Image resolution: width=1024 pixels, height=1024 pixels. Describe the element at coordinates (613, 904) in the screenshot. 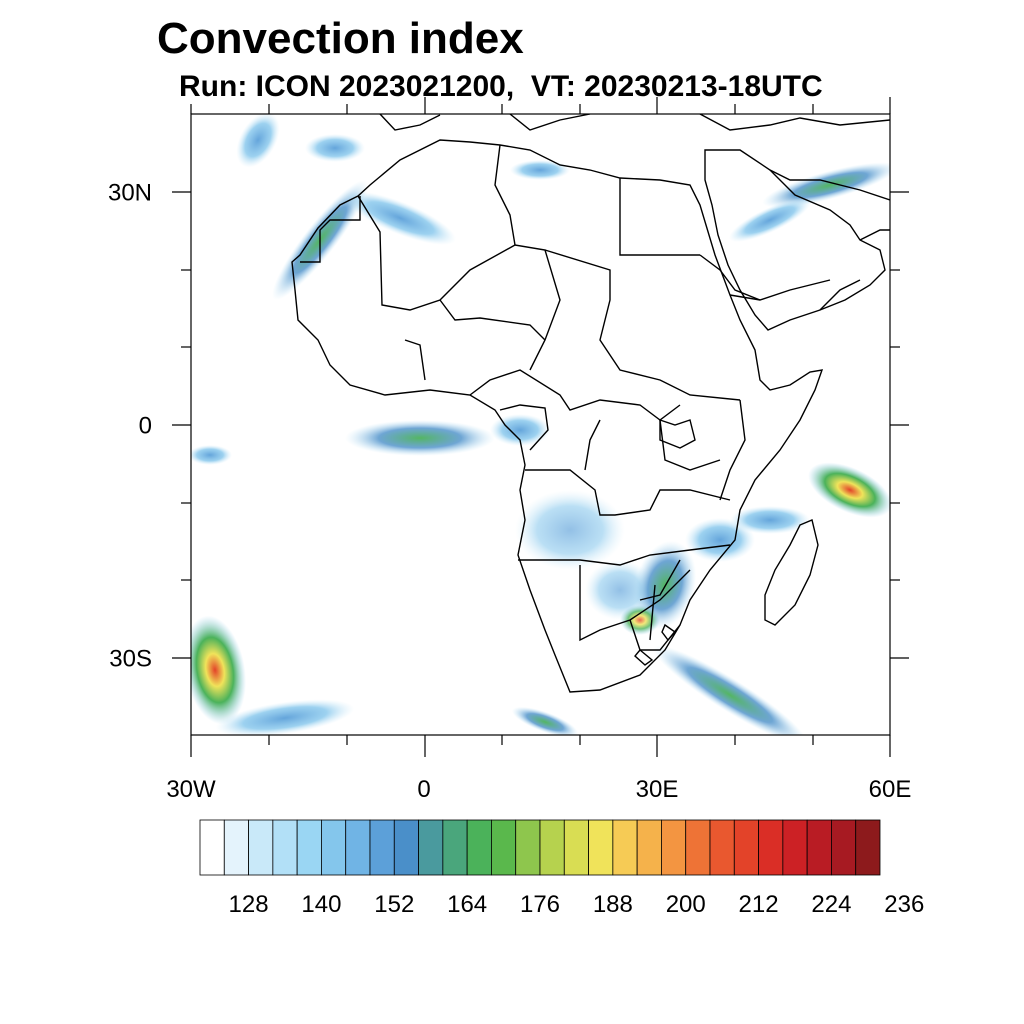

I see `colorbar-label: 188` at that location.